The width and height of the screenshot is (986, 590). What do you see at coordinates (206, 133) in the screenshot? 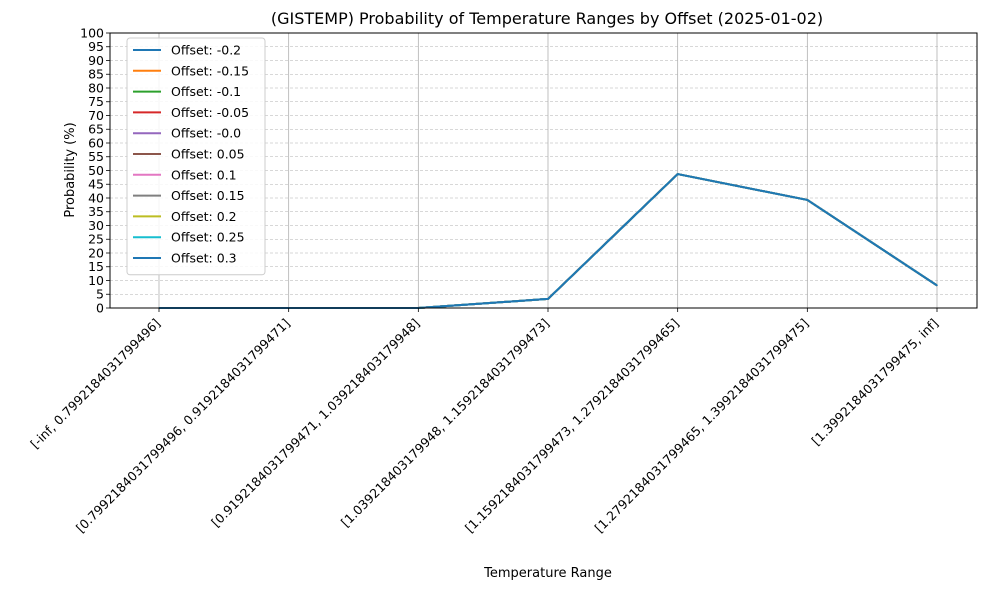
I see `legend-entry: Offset: -0.0` at bounding box center [206, 133].